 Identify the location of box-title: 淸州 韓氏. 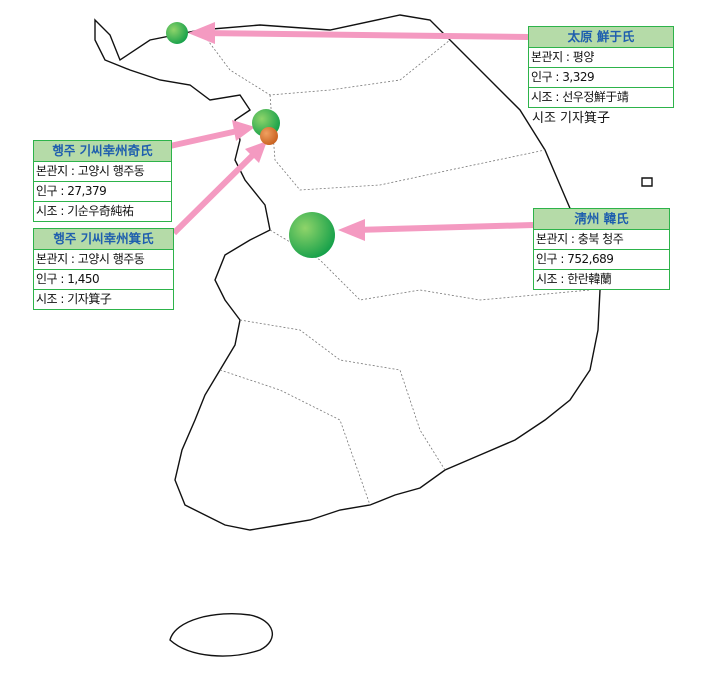
(601, 219).